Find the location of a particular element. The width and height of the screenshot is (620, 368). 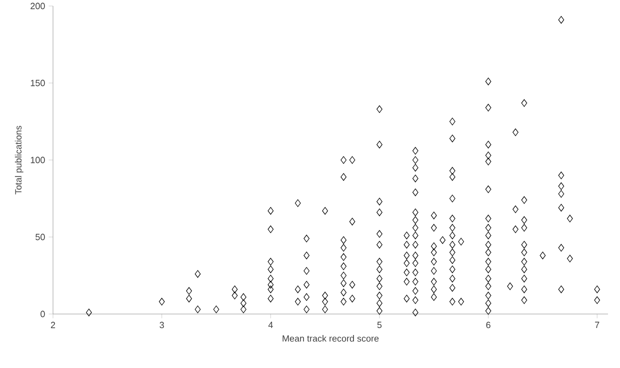

x-tick-label: 5 is located at coordinates (379, 325).